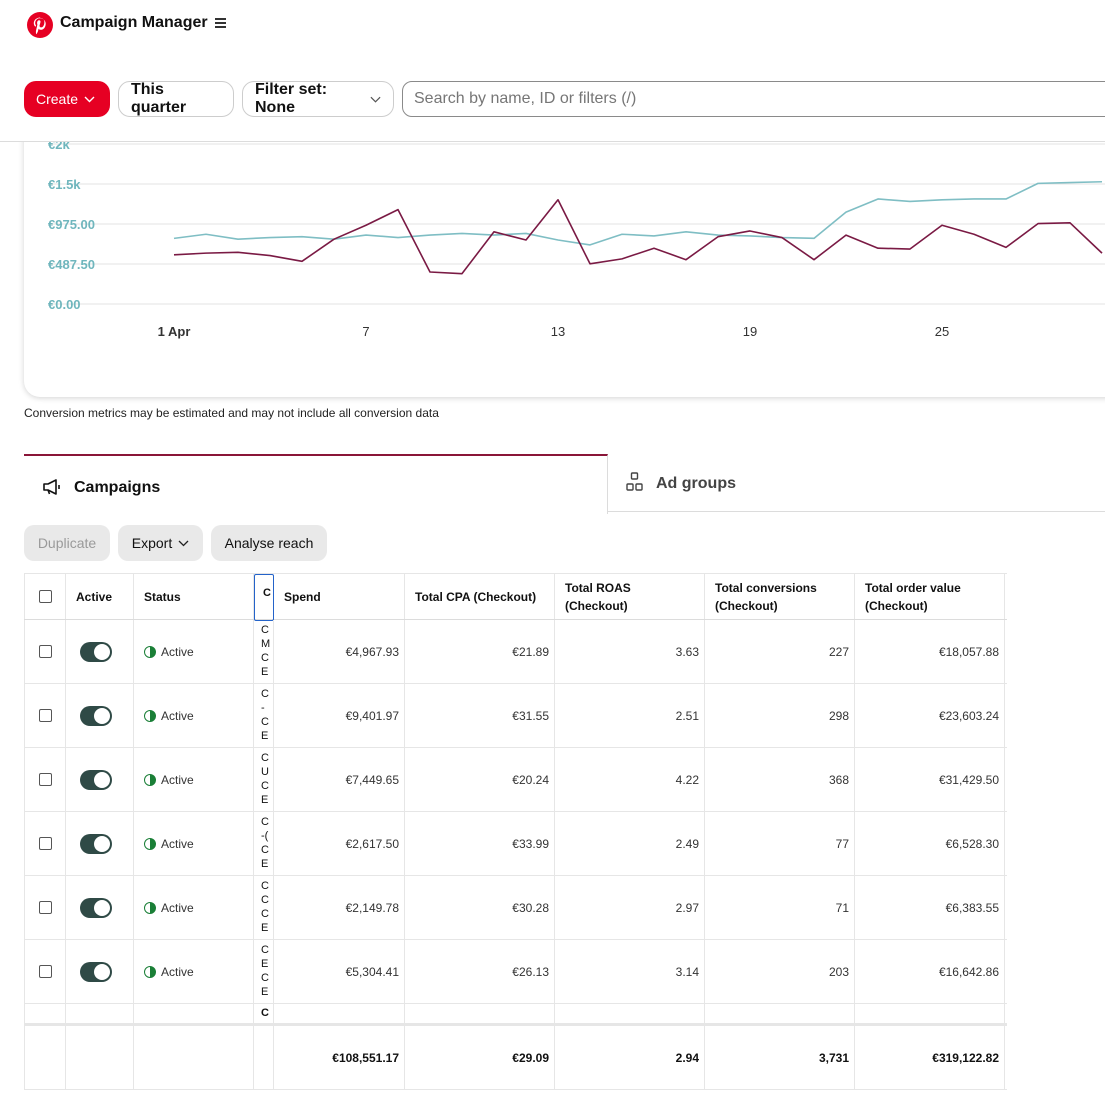 This screenshot has width=1105, height=1105. Describe the element at coordinates (856, 483) in the screenshot. I see `tab-ad-groups: Ad groups` at that location.